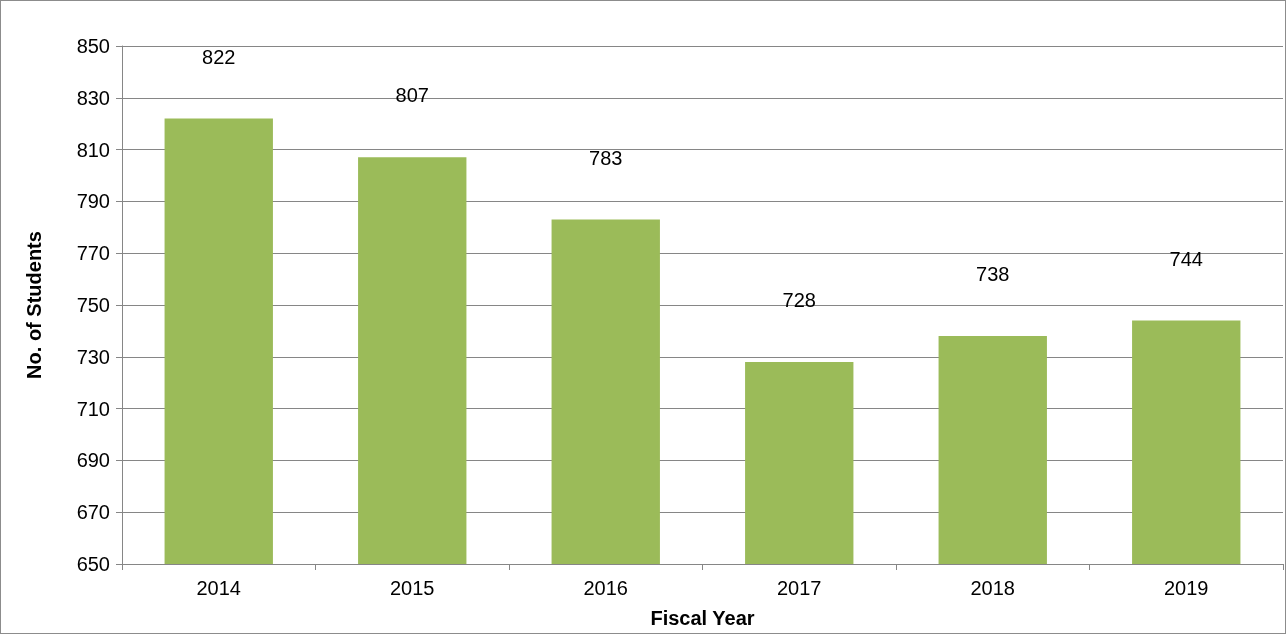 The height and width of the screenshot is (634, 1286). What do you see at coordinates (93, 97) in the screenshot?
I see `y-tick-label: 830` at bounding box center [93, 97].